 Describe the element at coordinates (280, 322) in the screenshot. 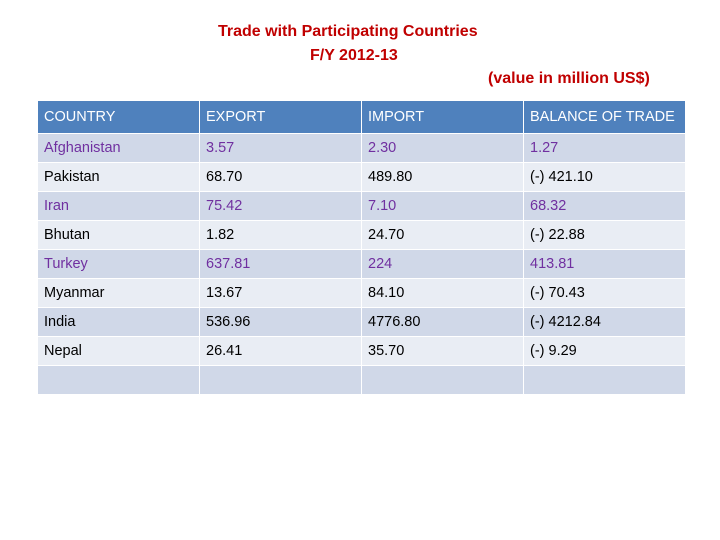

I see `export-cell: 536.96` at that location.